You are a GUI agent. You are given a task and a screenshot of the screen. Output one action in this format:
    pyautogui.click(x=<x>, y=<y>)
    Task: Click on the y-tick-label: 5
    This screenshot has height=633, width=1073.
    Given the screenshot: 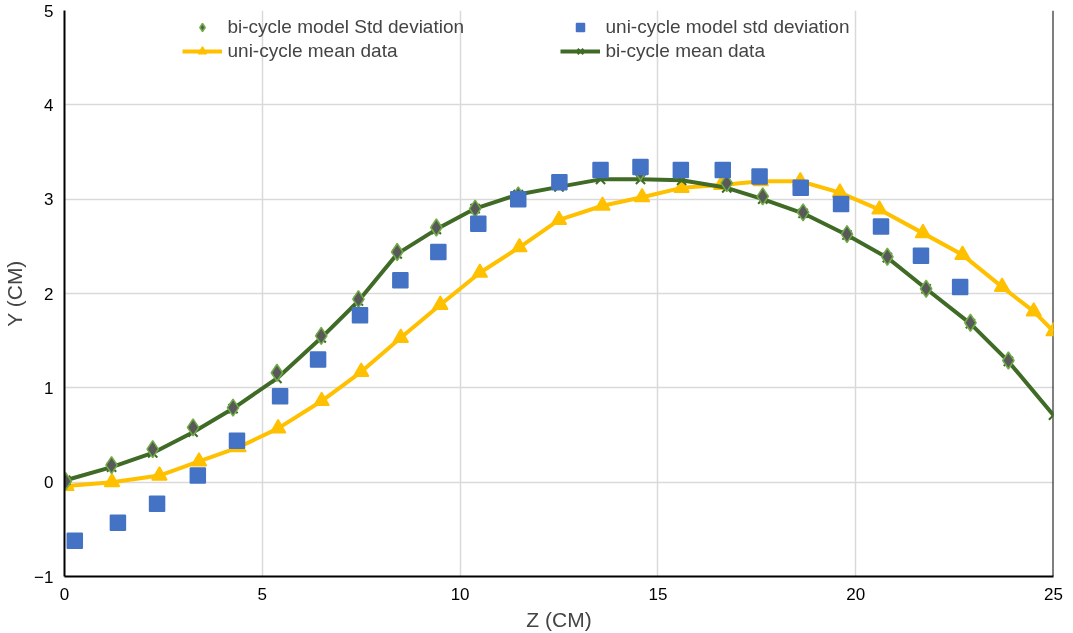 What is the action you would take?
    pyautogui.click(x=49, y=11)
    